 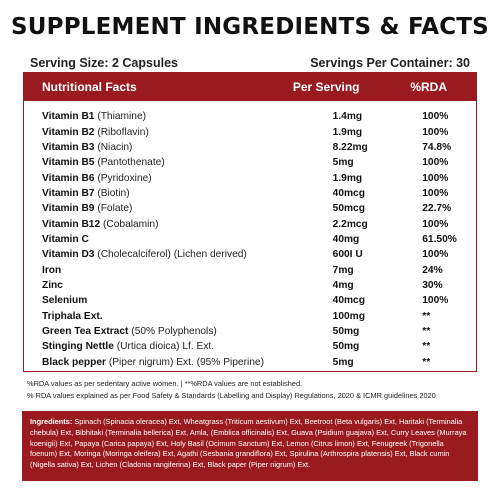 What do you see at coordinates (178, 116) in the screenshot?
I see `nutrient-name: Vitamin B1 (Thiamine)` at bounding box center [178, 116].